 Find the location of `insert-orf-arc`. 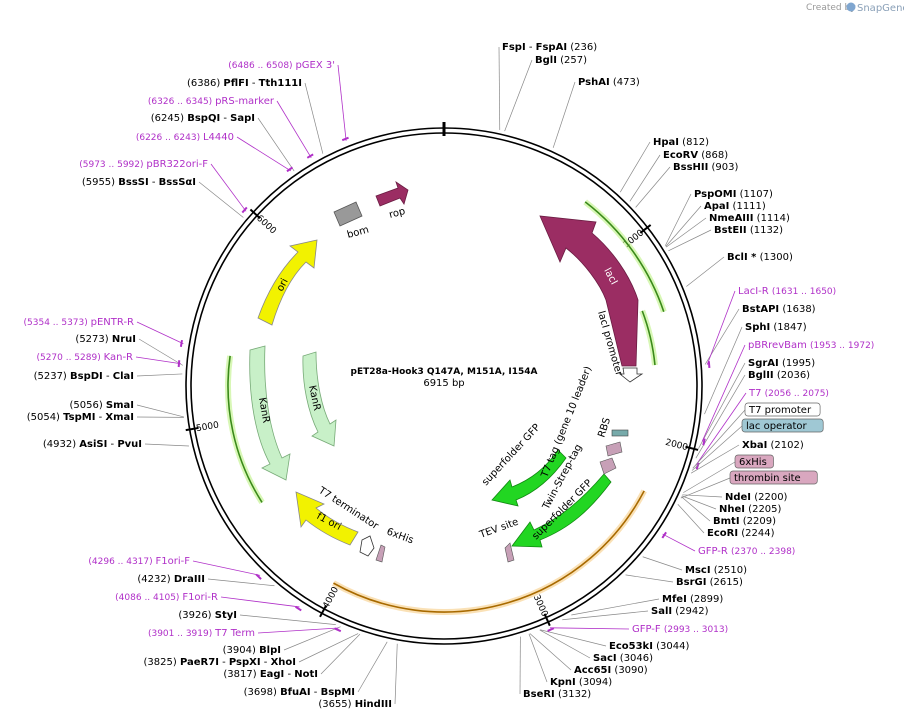

insert-orf-arc is located at coordinates (489, 551).